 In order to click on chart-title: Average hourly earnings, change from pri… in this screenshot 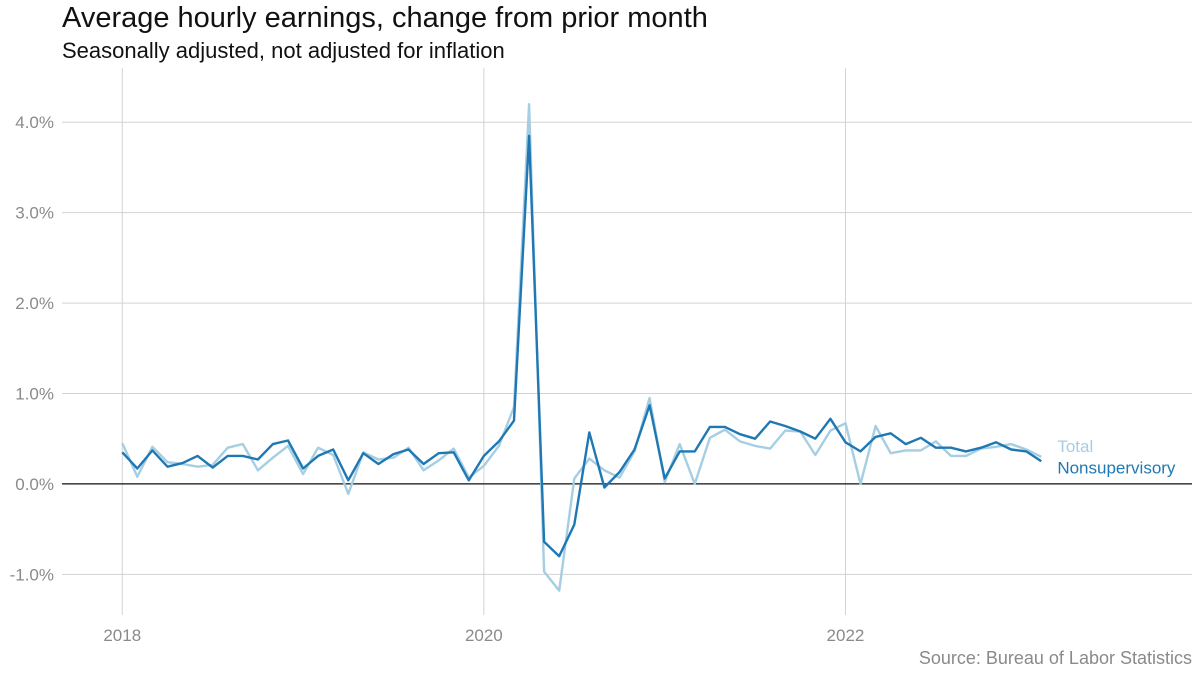, I will do `click(385, 18)`.